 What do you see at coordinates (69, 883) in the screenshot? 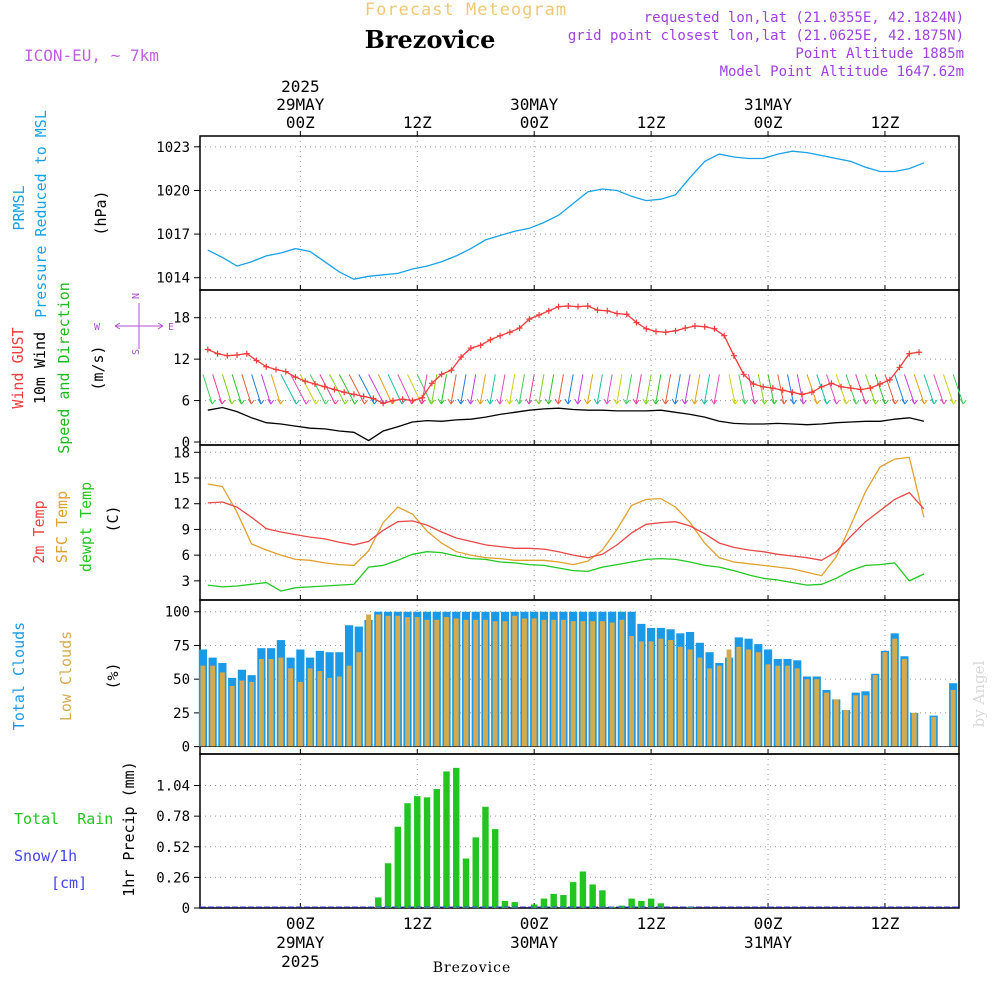
I see `precip-label-cm: [cm]` at bounding box center [69, 883].